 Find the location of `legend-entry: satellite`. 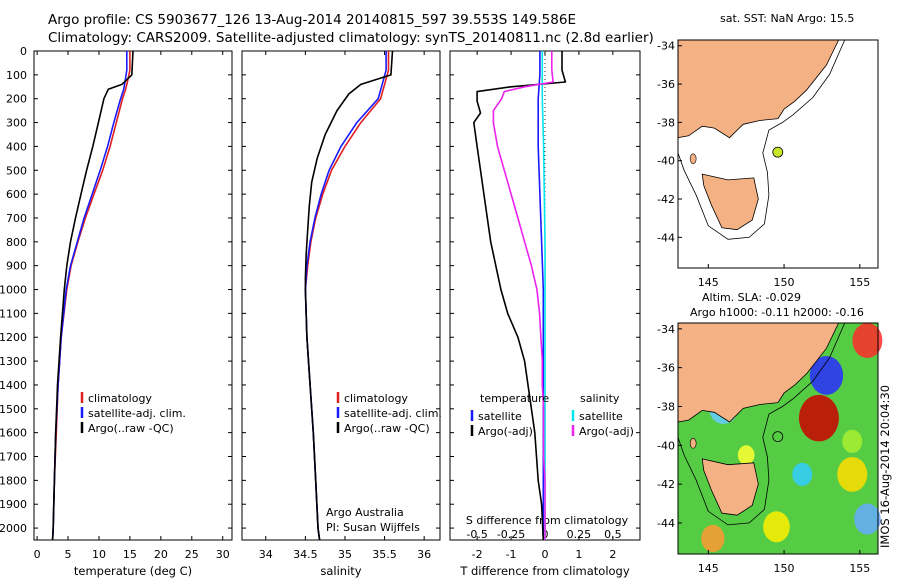

legend-entry: satellite is located at coordinates (601, 416).